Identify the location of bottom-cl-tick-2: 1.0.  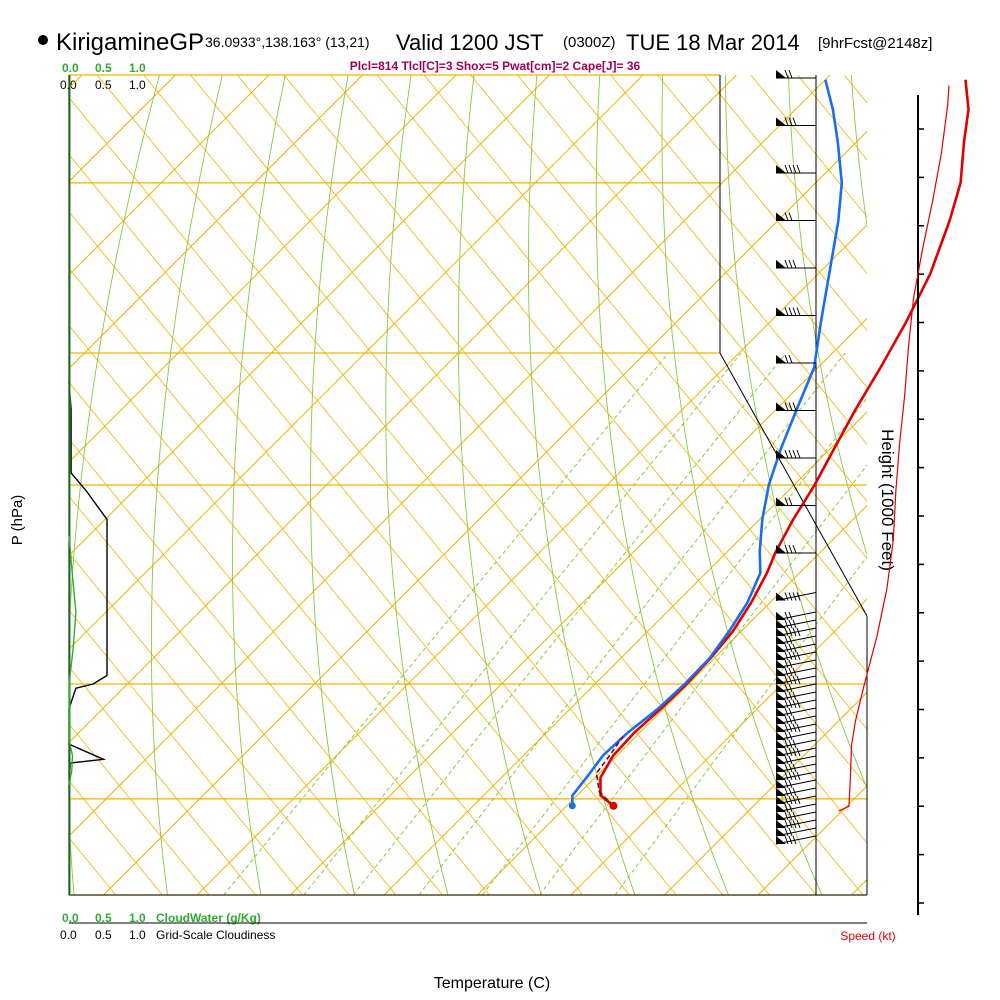
(137, 935).